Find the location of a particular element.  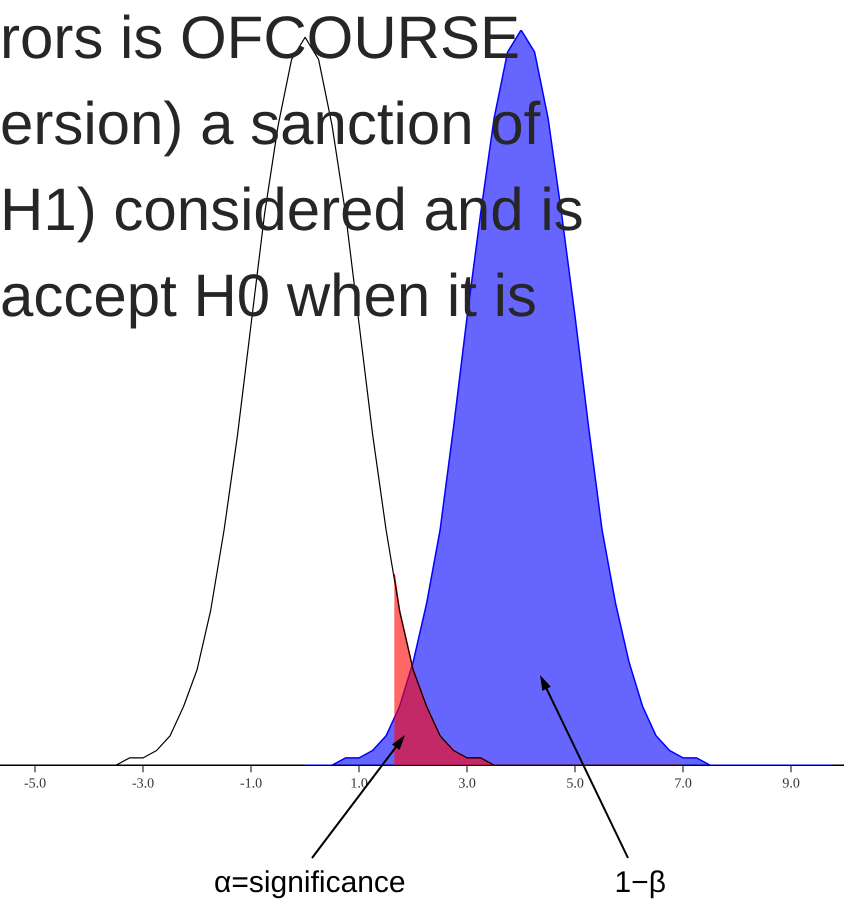

x-tick-label: 7.0 is located at coordinates (683, 784).